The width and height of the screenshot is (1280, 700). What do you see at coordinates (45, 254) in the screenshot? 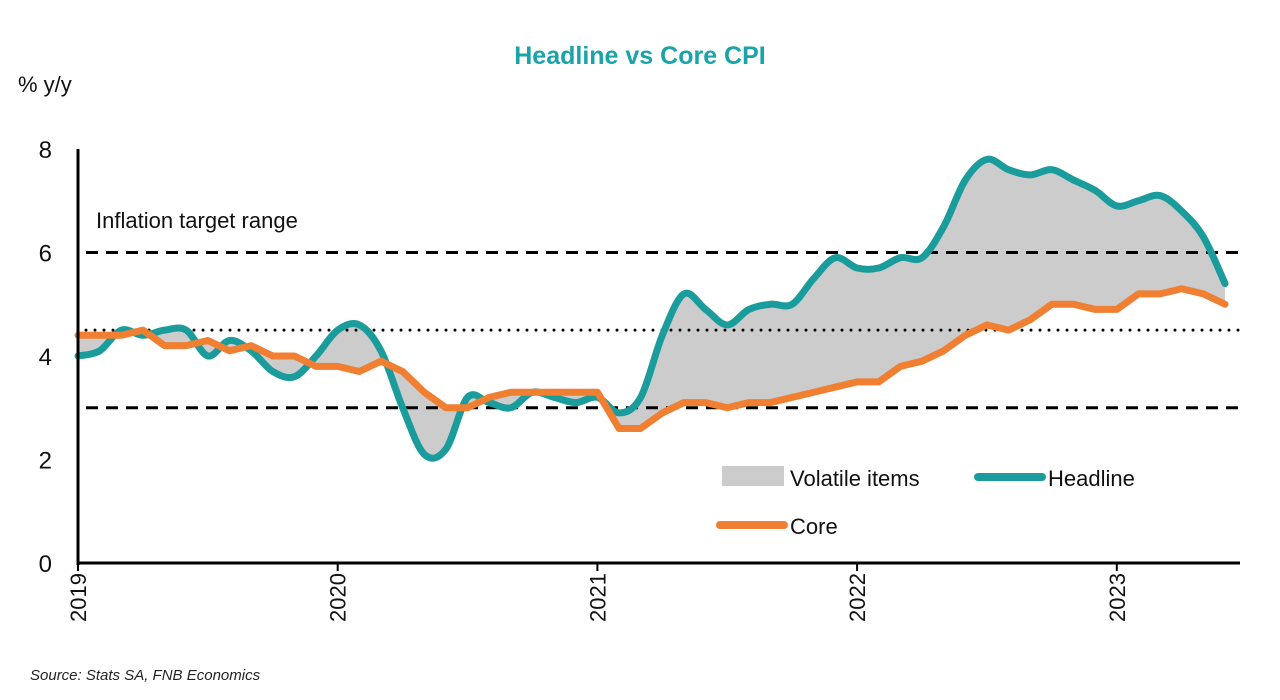
I see `y-tick-label: 6` at bounding box center [45, 254].